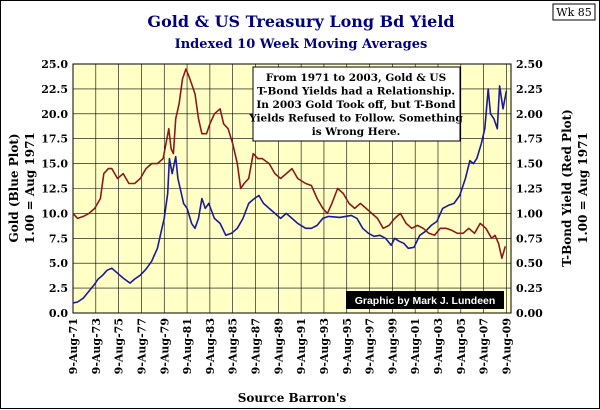 Image resolution: width=600 pixels, height=410 pixels. I want to click on y-right-tick-label: 2.00, so click(529, 114).